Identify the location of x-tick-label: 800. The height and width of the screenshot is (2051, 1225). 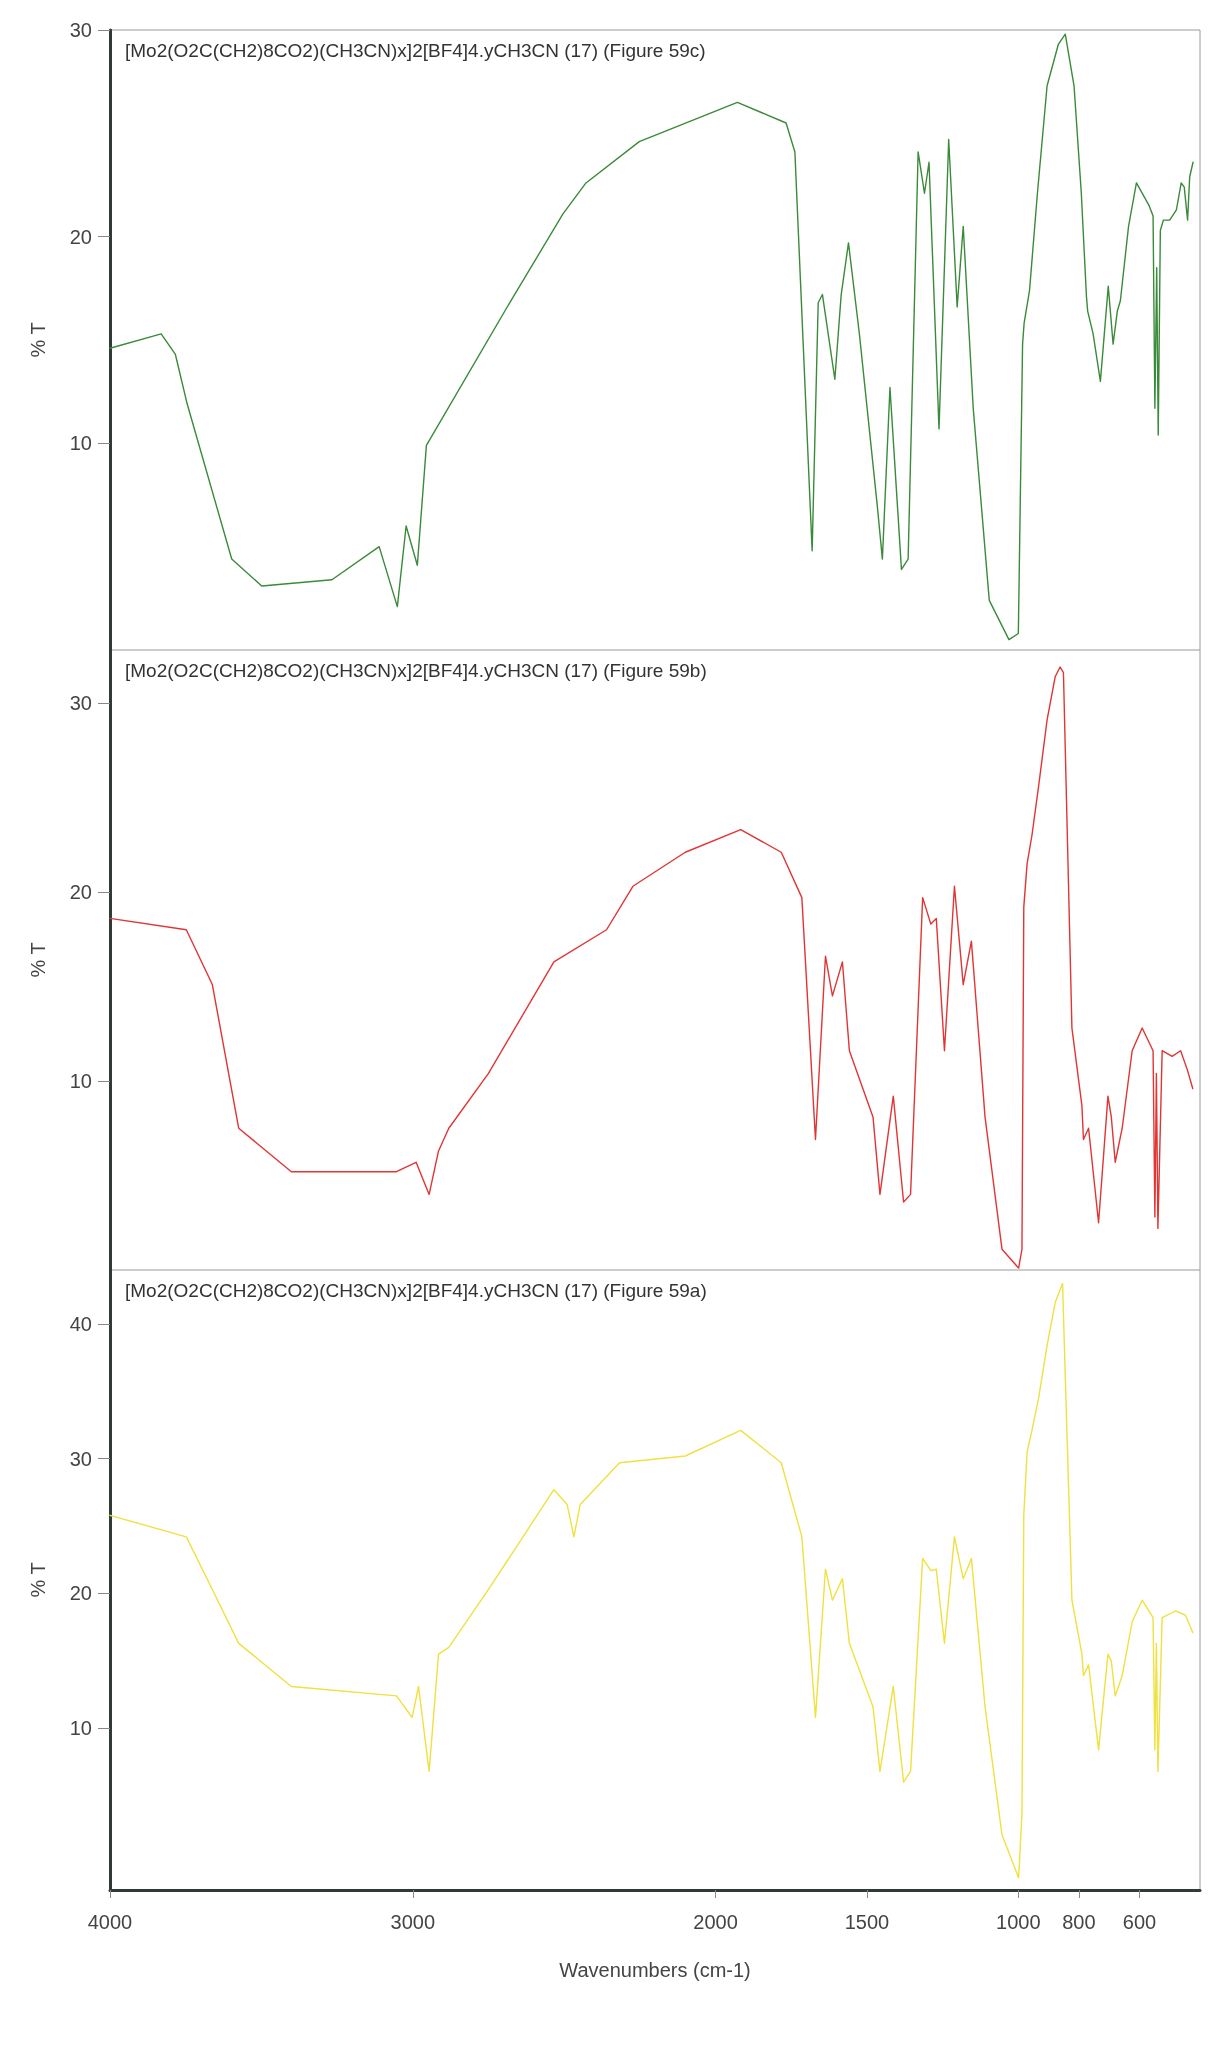
(1079, 1922).